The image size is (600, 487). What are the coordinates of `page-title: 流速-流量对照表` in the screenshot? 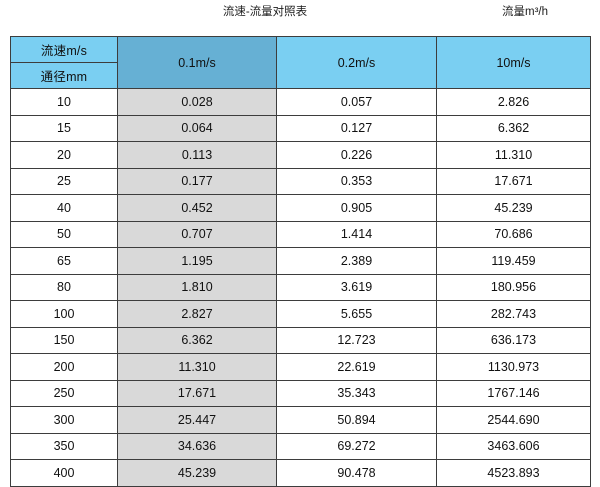 It's located at (265, 12).